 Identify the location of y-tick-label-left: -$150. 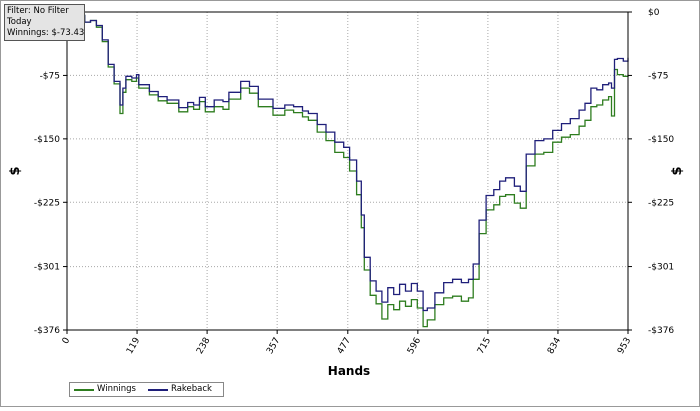
(47, 140).